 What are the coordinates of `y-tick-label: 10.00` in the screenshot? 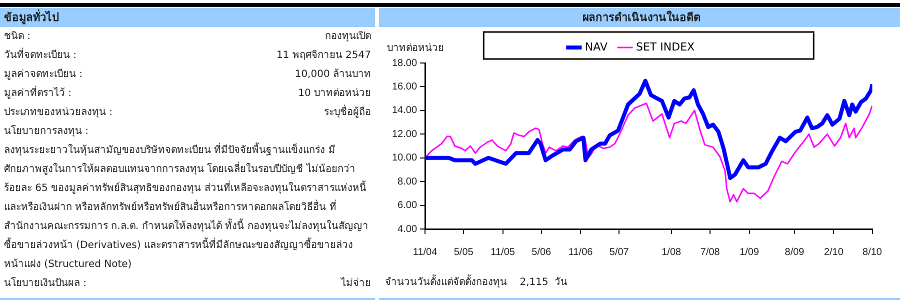 It's located at (405, 158).